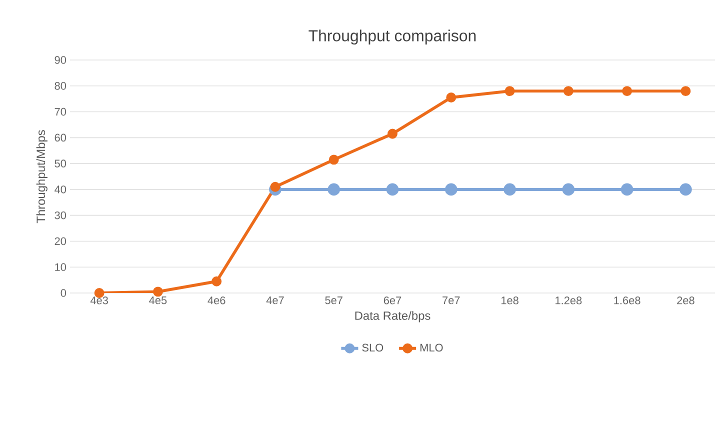 Image resolution: width=721 pixels, height=421 pixels. Describe the element at coordinates (627, 300) in the screenshot. I see `x-tick-label: 1.6e8` at that location.